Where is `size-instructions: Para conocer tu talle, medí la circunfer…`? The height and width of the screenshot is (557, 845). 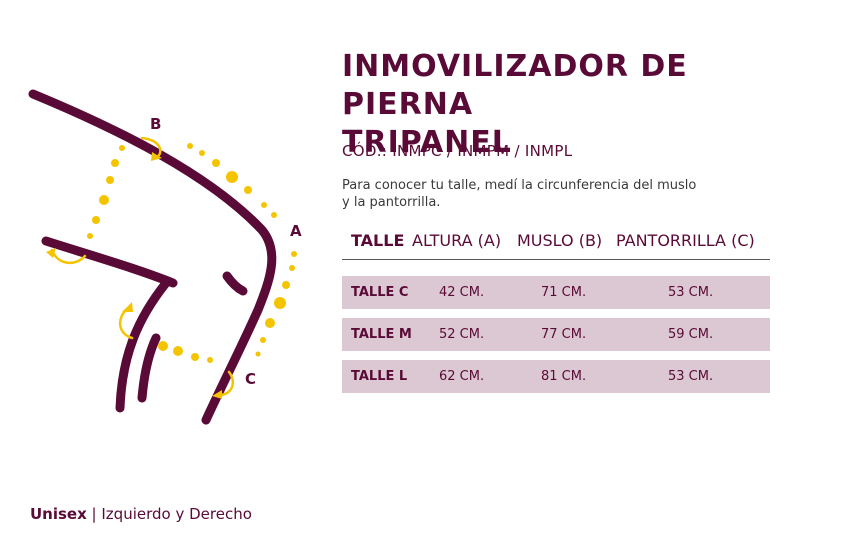
size-instructions: Para conocer tu talle, medí la circunfer… is located at coordinates (552, 194).